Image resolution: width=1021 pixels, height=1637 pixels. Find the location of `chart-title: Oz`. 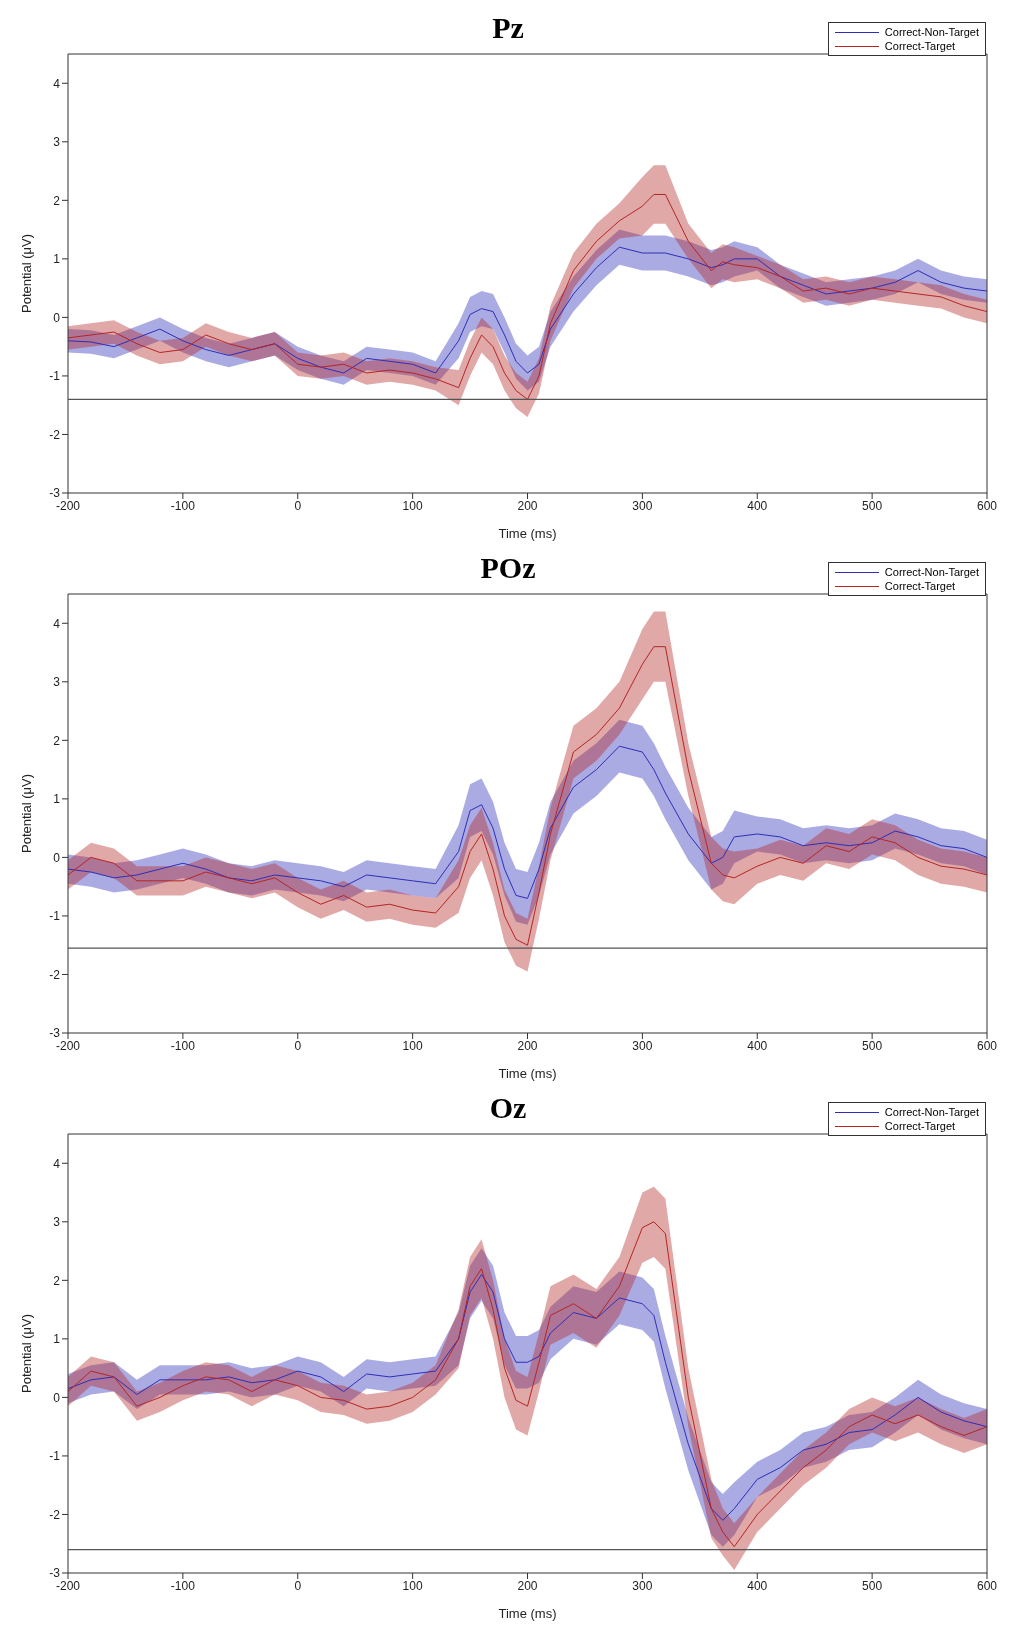

chart-title: Oz is located at coordinates (508, 1107).